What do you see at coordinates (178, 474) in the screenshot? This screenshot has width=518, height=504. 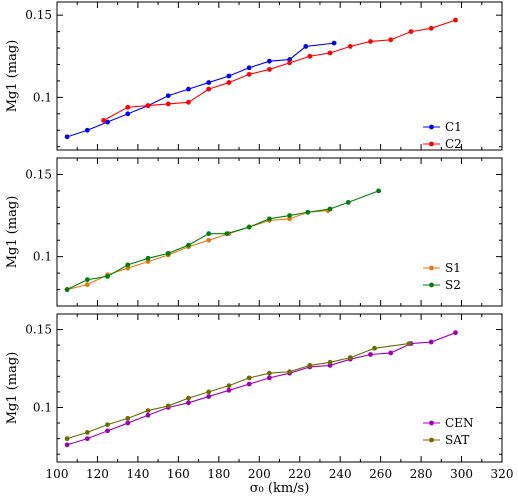 I see `x-tick-label: 160` at bounding box center [178, 474].